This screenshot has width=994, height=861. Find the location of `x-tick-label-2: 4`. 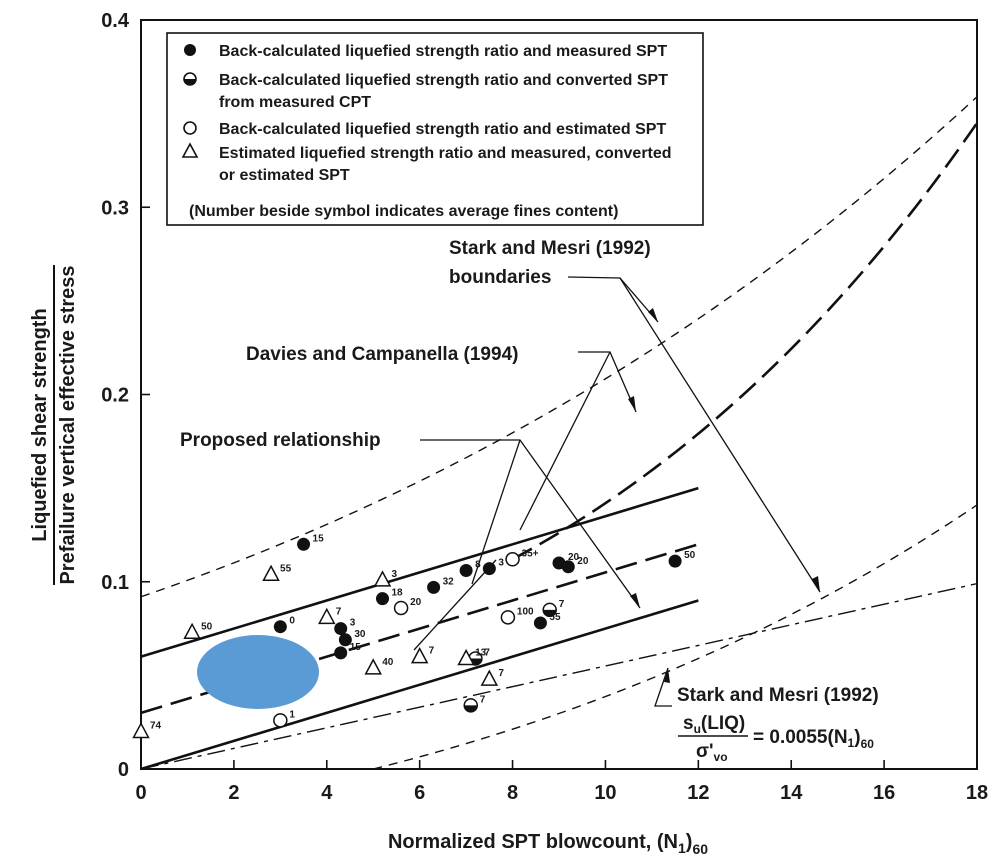

x-tick-label-2: 4 is located at coordinates (327, 793).